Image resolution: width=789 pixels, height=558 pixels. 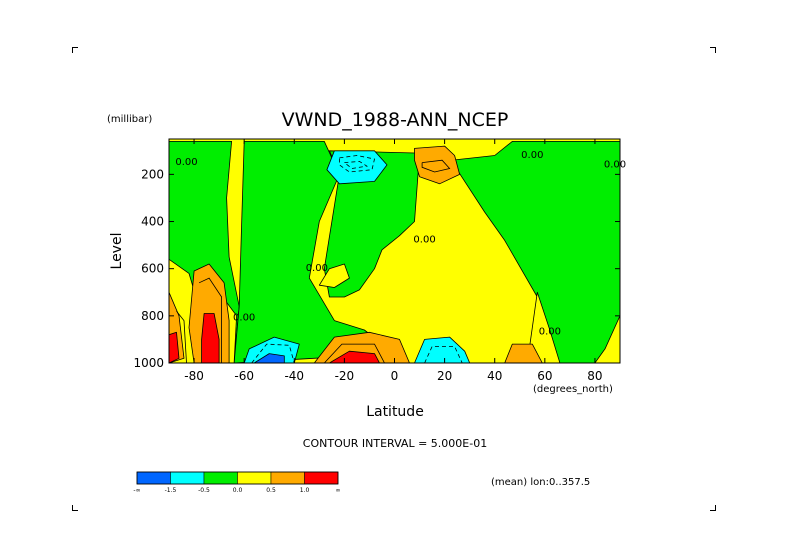 I want to click on contour-label-6: 0.00, so click(x=550, y=332).